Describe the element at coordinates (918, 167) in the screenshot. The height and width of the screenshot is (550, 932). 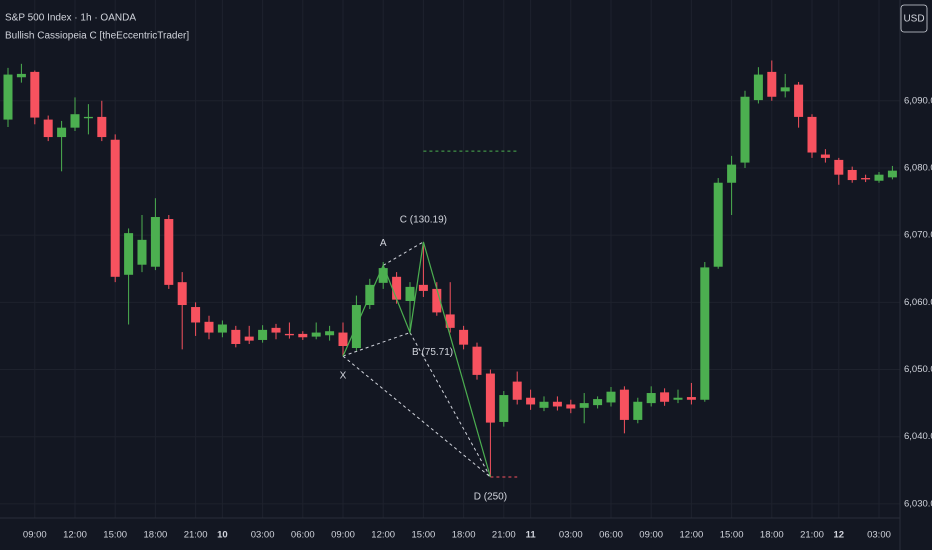
I see `y-tick-label: 6,080.0` at that location.